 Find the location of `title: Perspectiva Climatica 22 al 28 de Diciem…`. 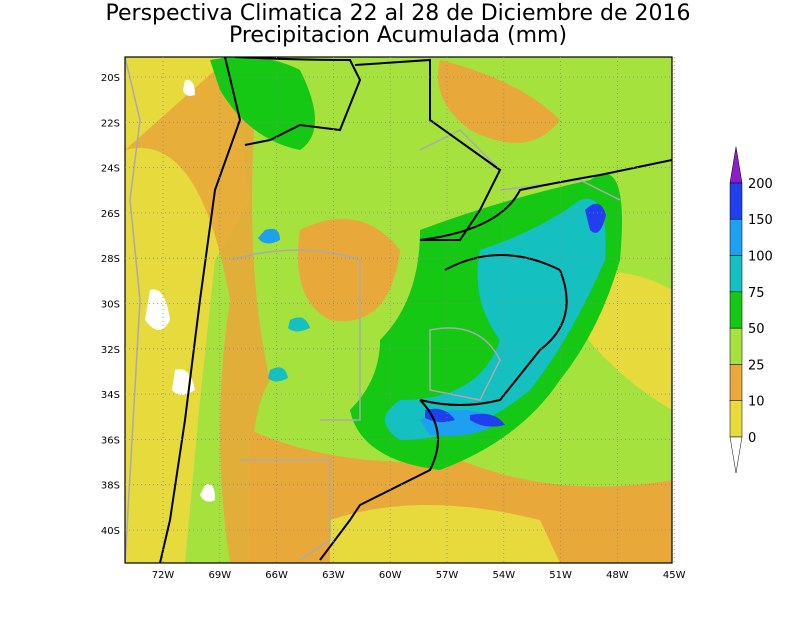

title: Perspectiva Climatica 22 al 28 de Diciem… is located at coordinates (398, 13).